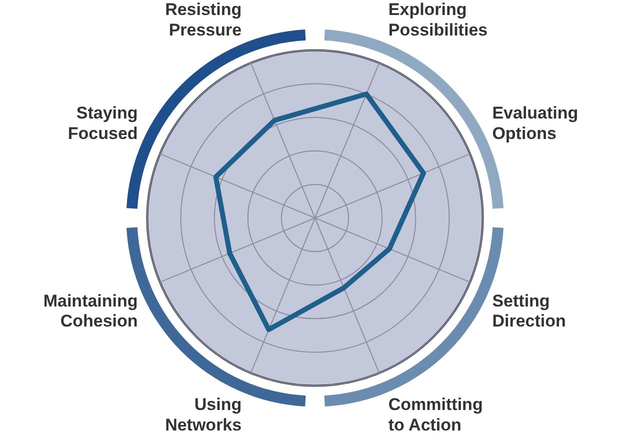 Image resolution: width=627 pixels, height=437 pixels. I want to click on spoke-label: Maintaining Cohesion, so click(90, 311).